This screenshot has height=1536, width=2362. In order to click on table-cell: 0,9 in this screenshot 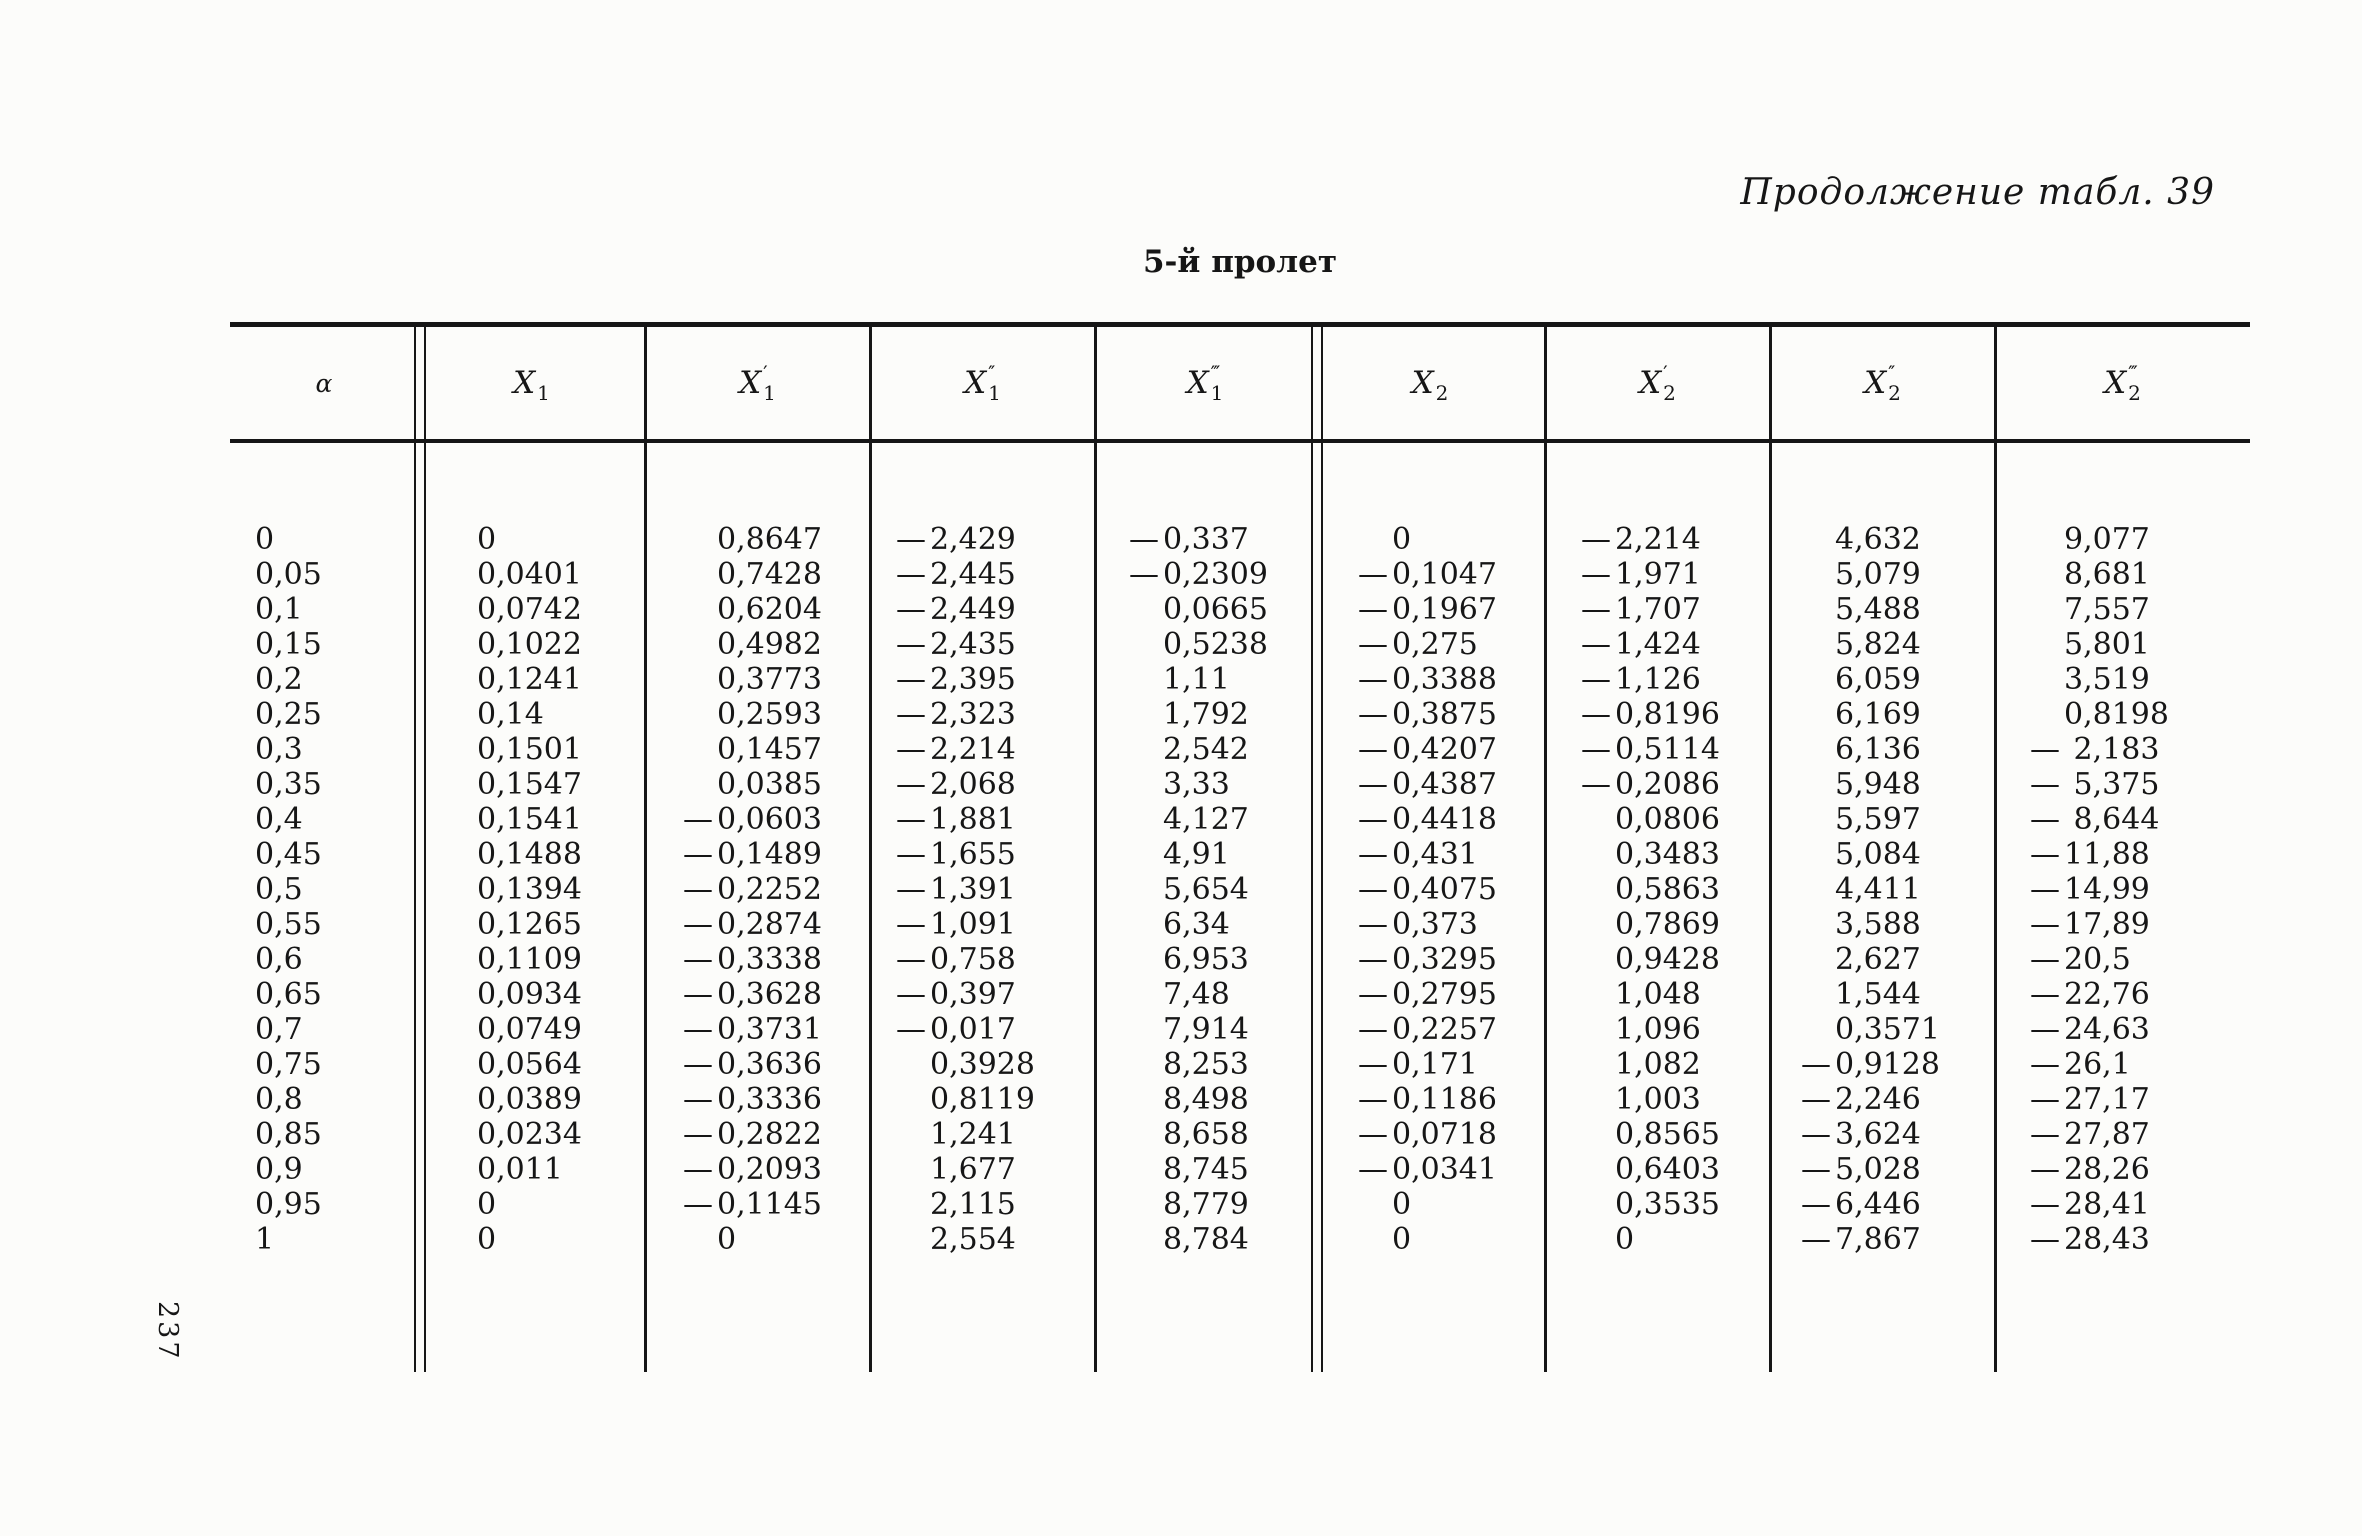, I will do `click(324, 1169)`.